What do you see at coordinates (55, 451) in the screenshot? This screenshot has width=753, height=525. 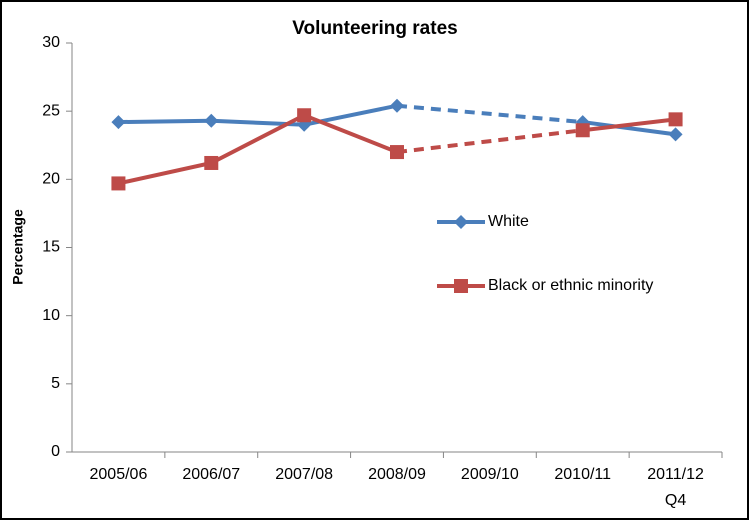 I see `y-tick-label: 0` at bounding box center [55, 451].